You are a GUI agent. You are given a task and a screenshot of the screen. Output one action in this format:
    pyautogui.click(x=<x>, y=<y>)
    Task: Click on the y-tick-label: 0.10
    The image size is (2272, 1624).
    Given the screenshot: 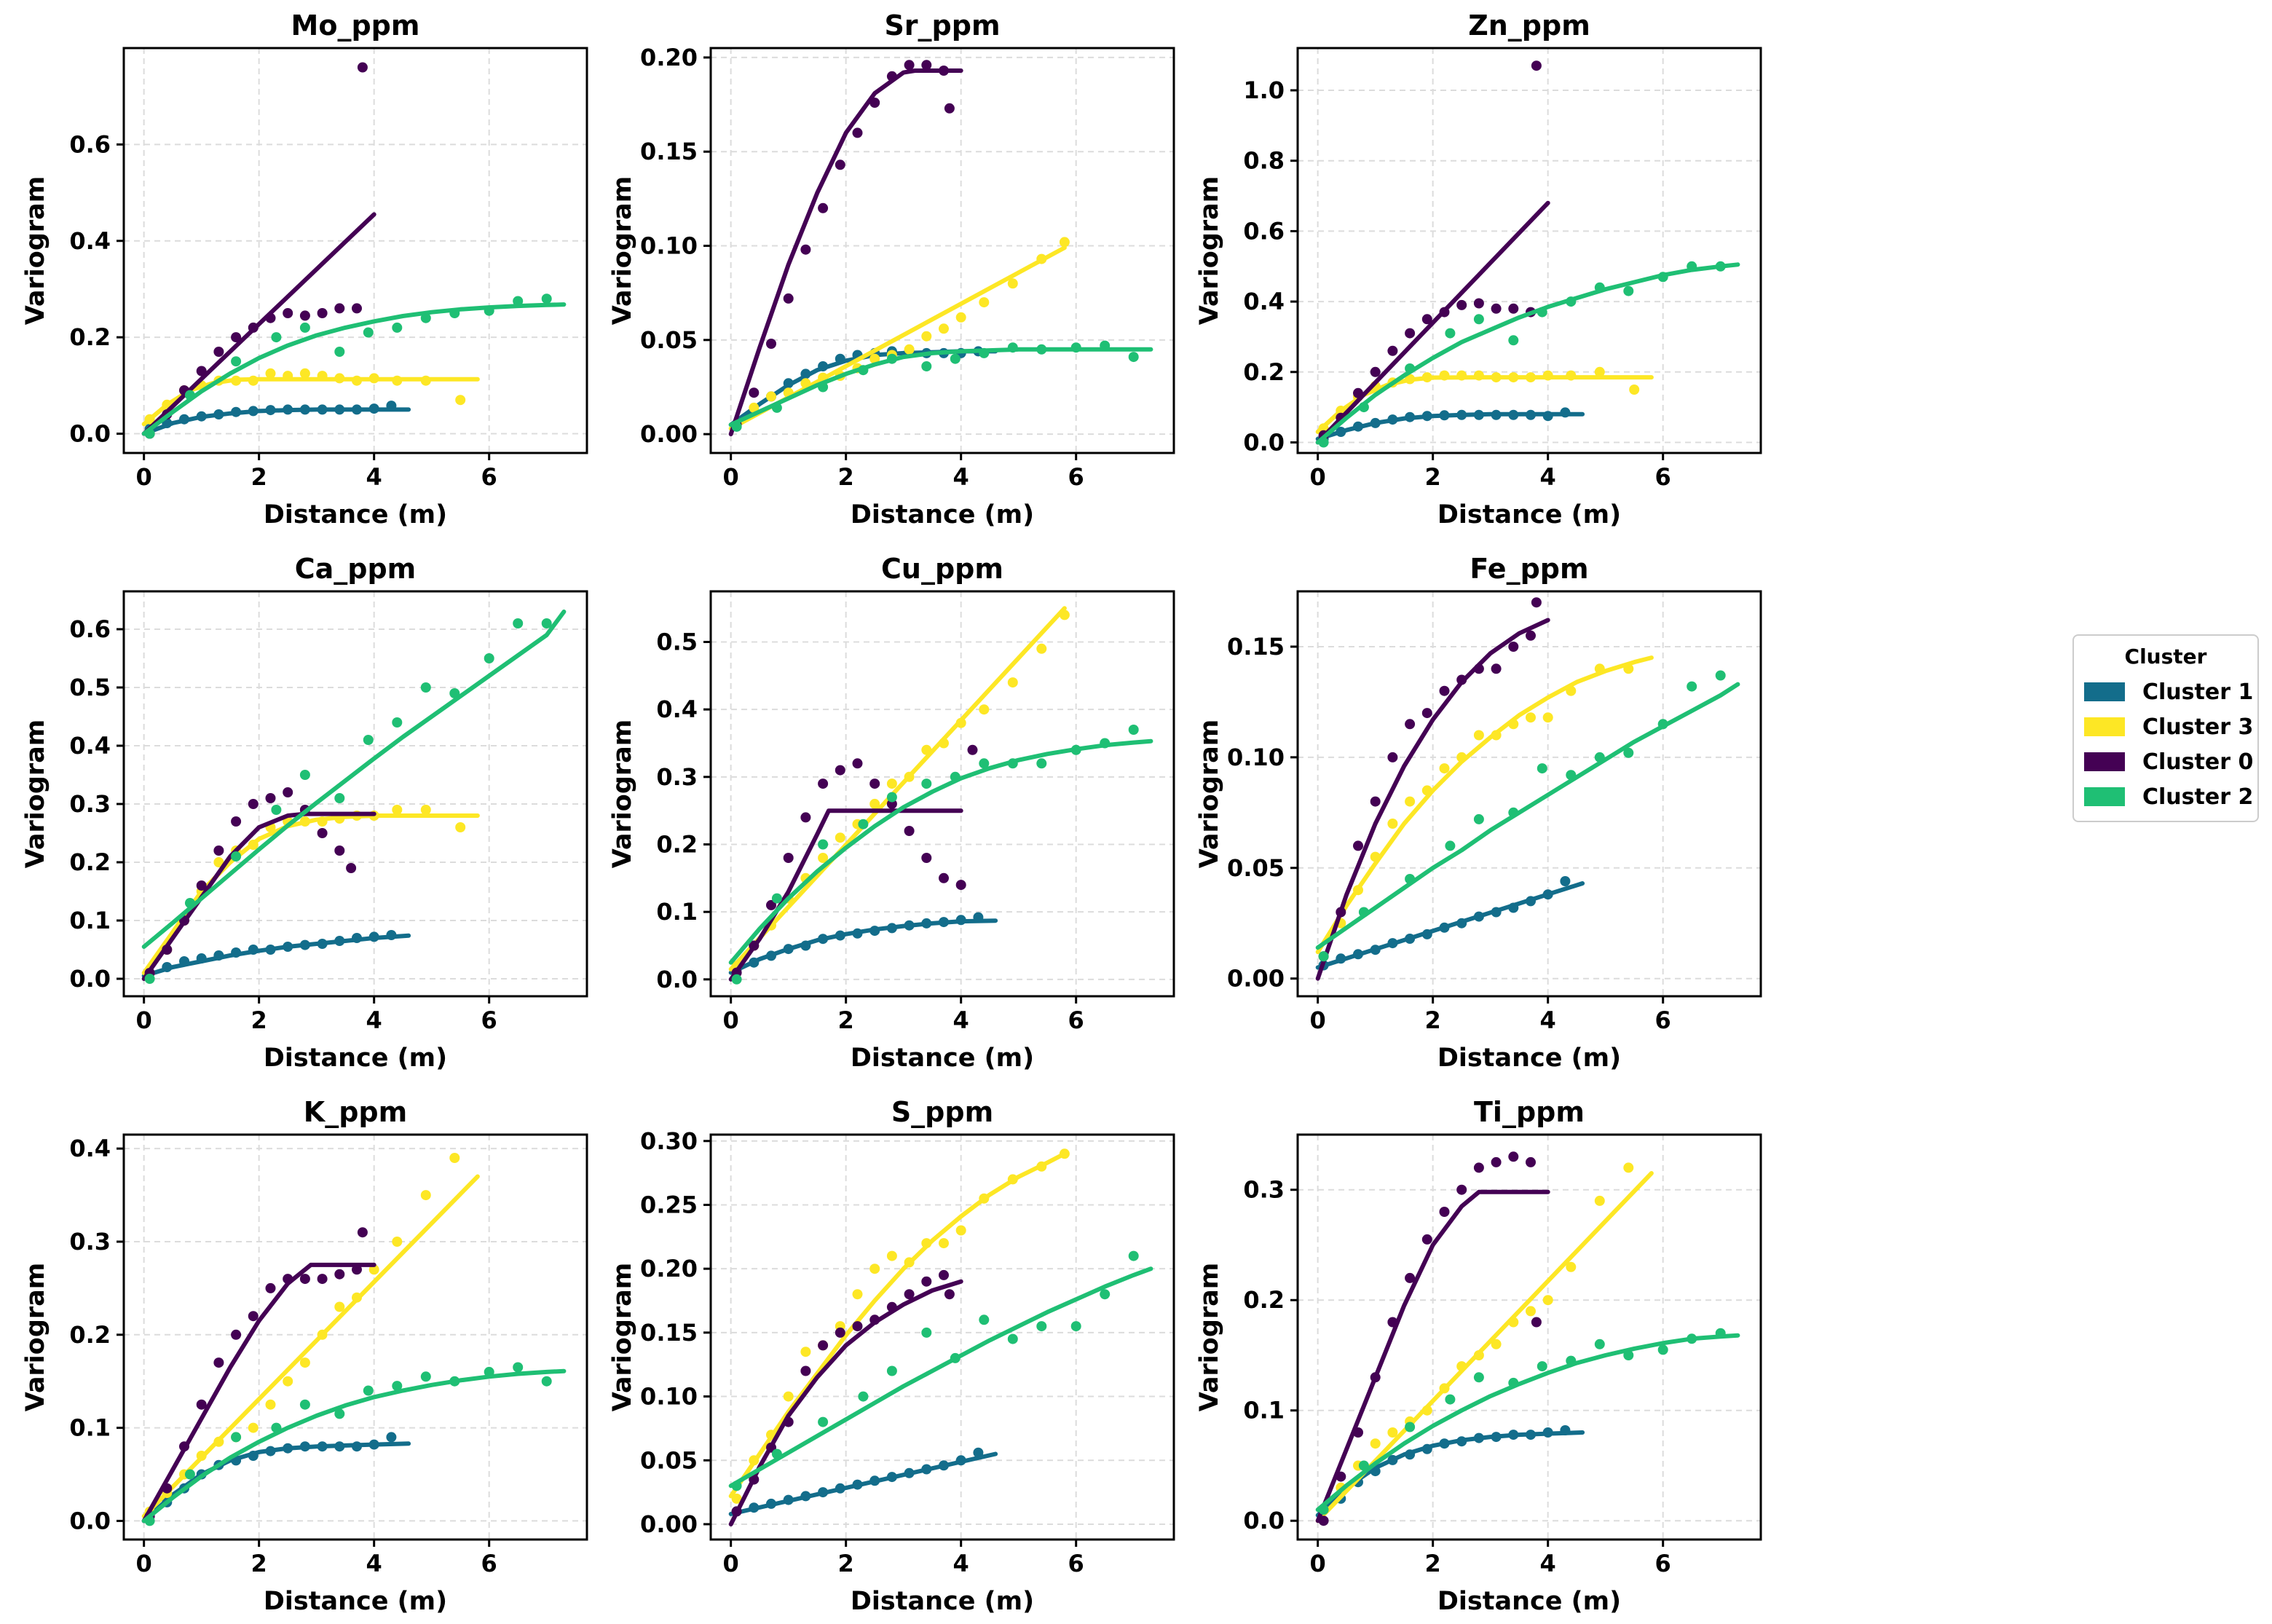 What is the action you would take?
    pyautogui.click(x=669, y=1397)
    